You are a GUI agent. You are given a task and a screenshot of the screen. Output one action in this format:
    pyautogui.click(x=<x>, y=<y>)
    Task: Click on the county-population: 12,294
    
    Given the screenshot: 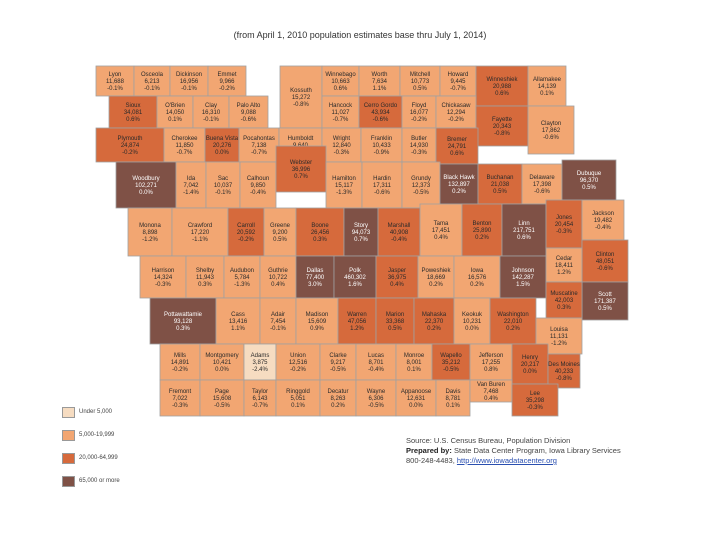 What is the action you would take?
    pyautogui.click(x=456, y=113)
    